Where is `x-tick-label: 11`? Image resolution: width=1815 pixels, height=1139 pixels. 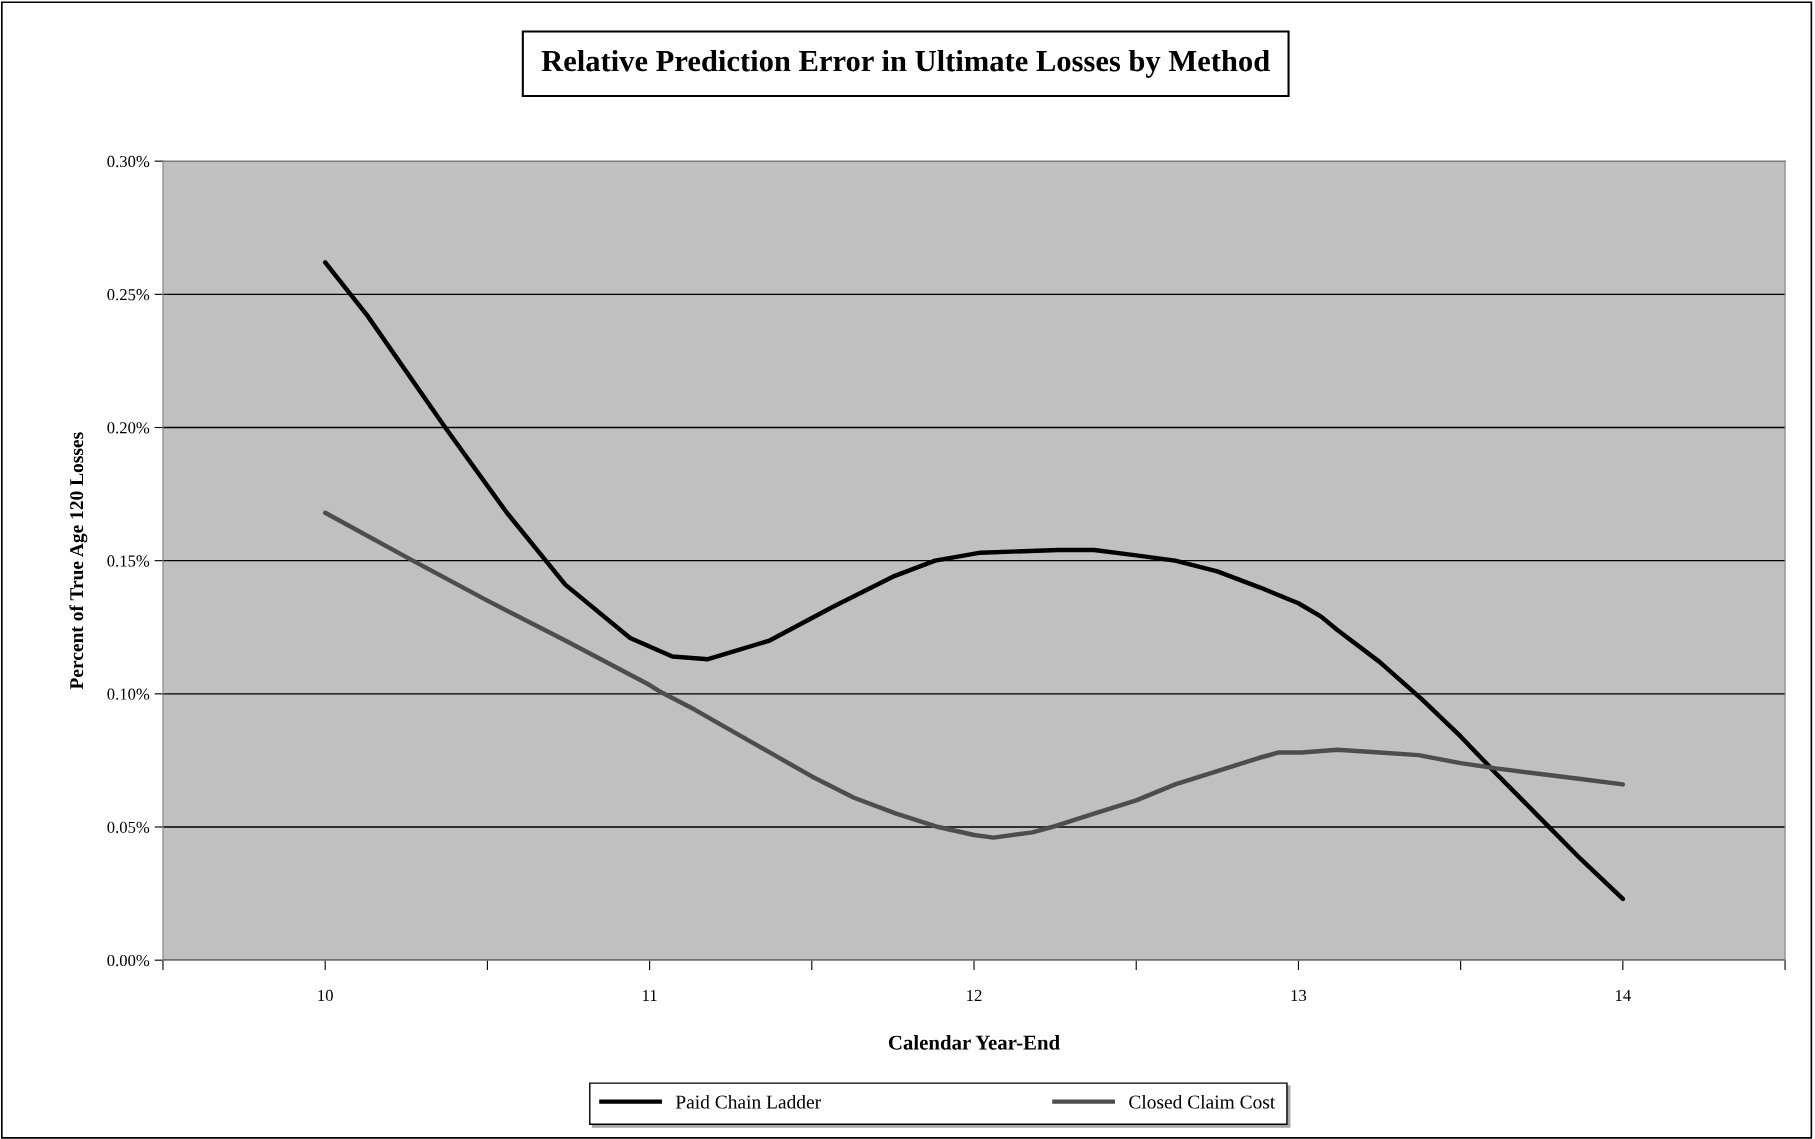 x-tick-label: 11 is located at coordinates (650, 995).